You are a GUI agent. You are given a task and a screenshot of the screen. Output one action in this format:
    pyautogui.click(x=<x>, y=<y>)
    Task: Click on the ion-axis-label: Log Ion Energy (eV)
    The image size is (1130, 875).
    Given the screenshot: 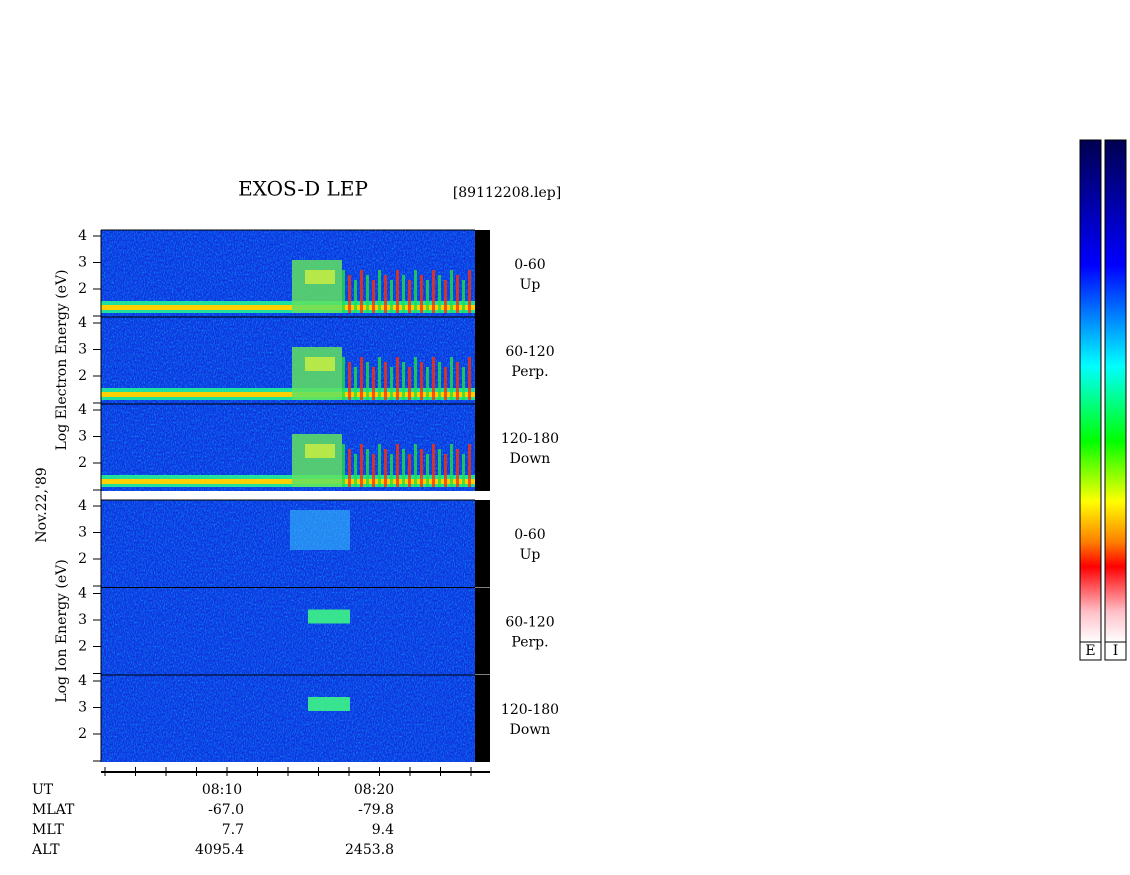 What is the action you would take?
    pyautogui.click(x=62, y=630)
    